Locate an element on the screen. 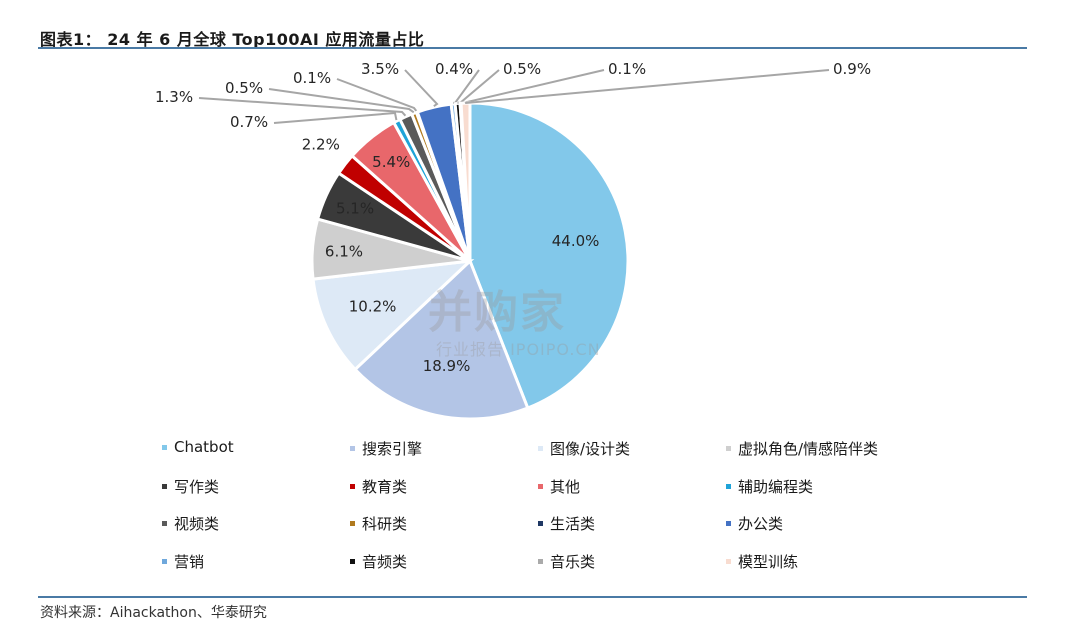 The width and height of the screenshot is (1065, 632). data-label-1: 18.9% is located at coordinates (447, 366).